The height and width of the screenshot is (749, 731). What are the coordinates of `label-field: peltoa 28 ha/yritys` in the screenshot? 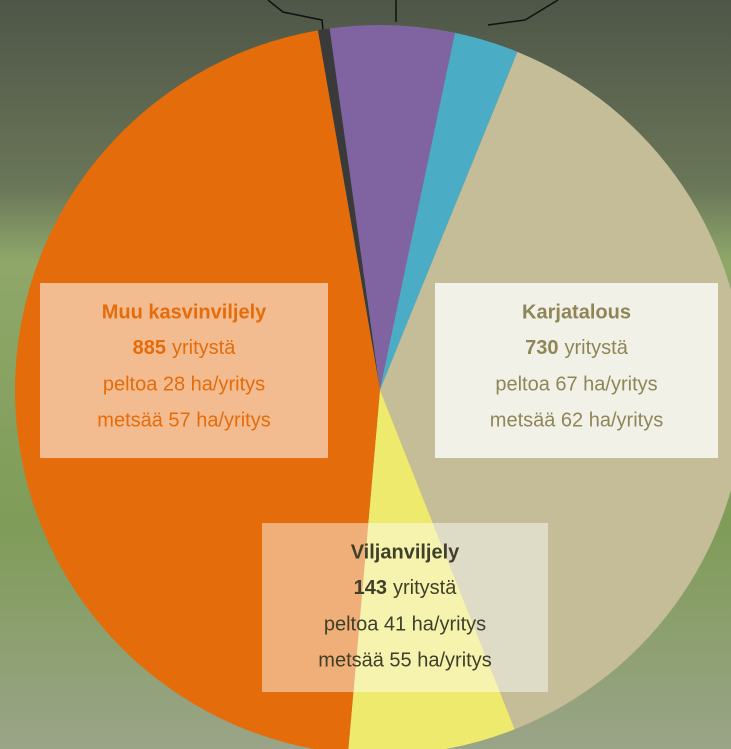 It's located at (184, 384).